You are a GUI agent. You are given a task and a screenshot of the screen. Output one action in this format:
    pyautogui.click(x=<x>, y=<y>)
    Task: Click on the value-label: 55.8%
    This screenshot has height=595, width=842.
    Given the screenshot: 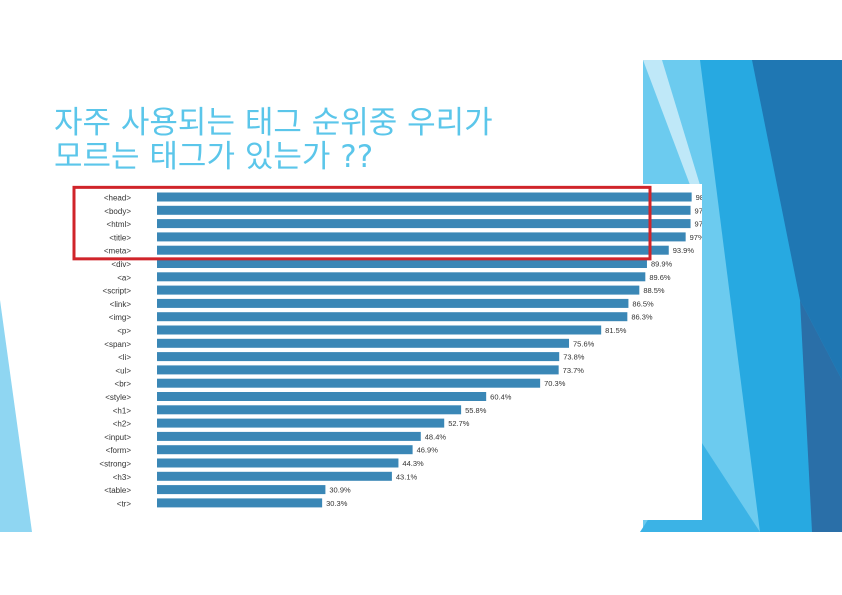 What is the action you would take?
    pyautogui.click(x=476, y=410)
    